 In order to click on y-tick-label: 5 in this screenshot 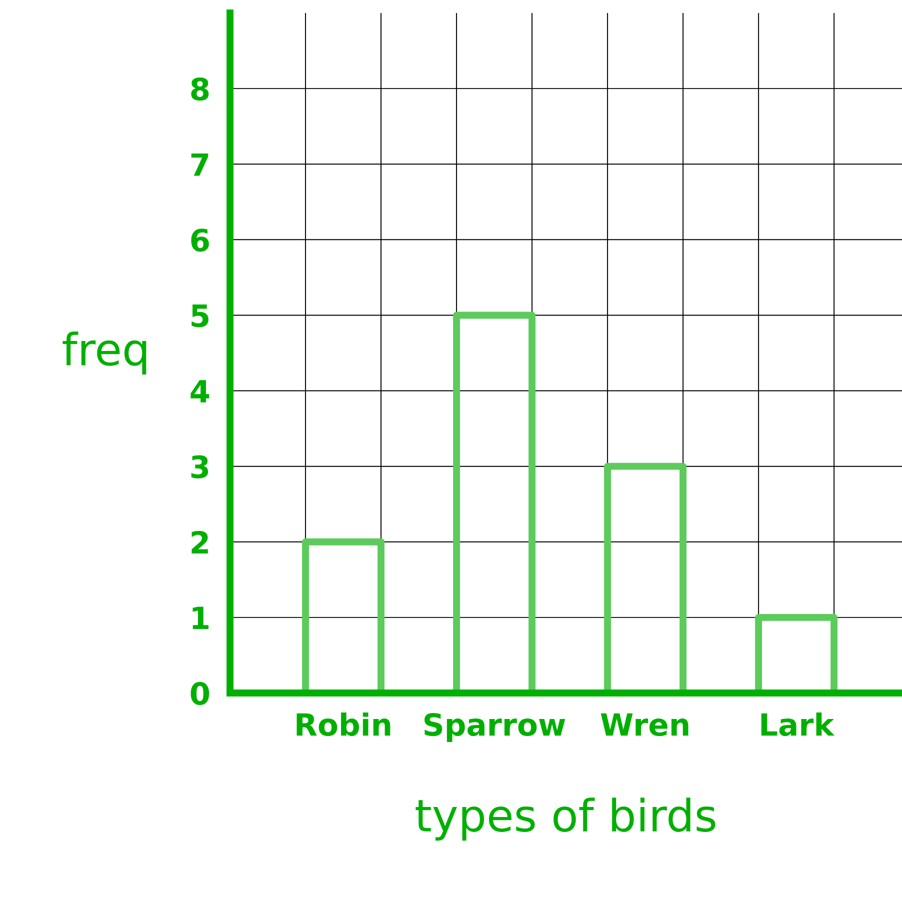, I will do `click(200, 316)`.